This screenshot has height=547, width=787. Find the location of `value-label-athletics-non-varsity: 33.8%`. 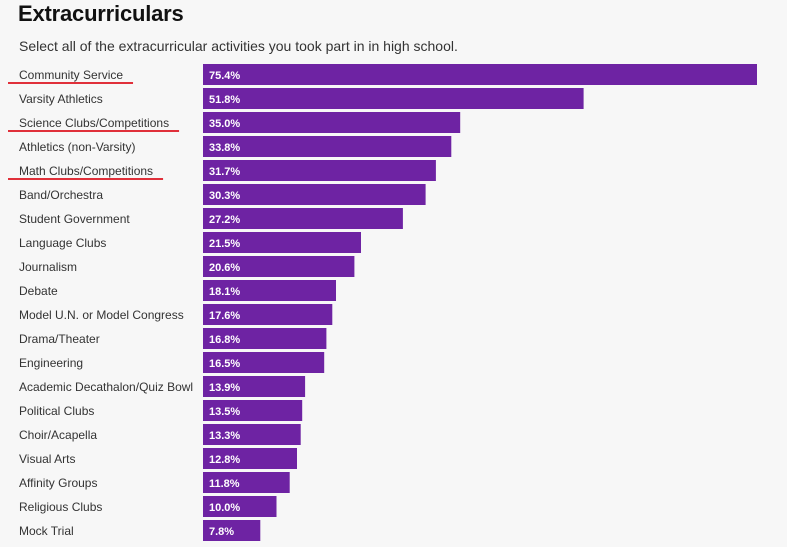

value-label-athletics-non-varsity: 33.8% is located at coordinates (224, 148).